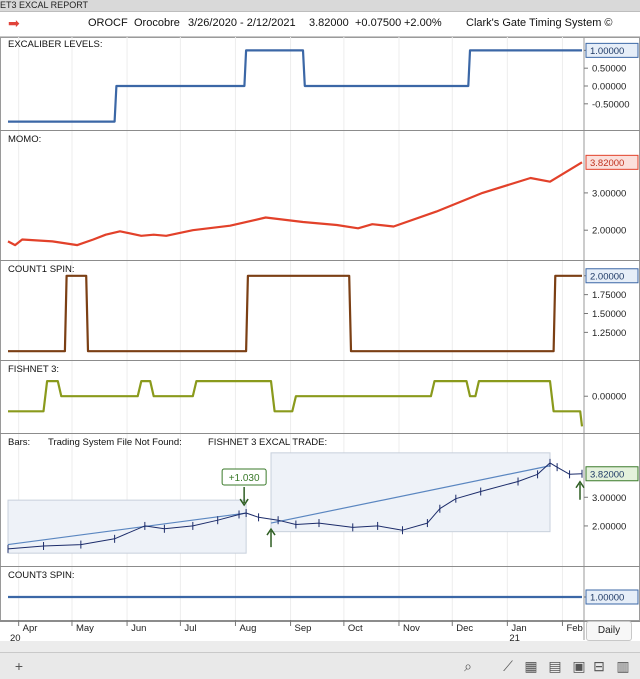  Describe the element at coordinates (599, 666) in the screenshot. I see `book-icon: ⊟` at that location.